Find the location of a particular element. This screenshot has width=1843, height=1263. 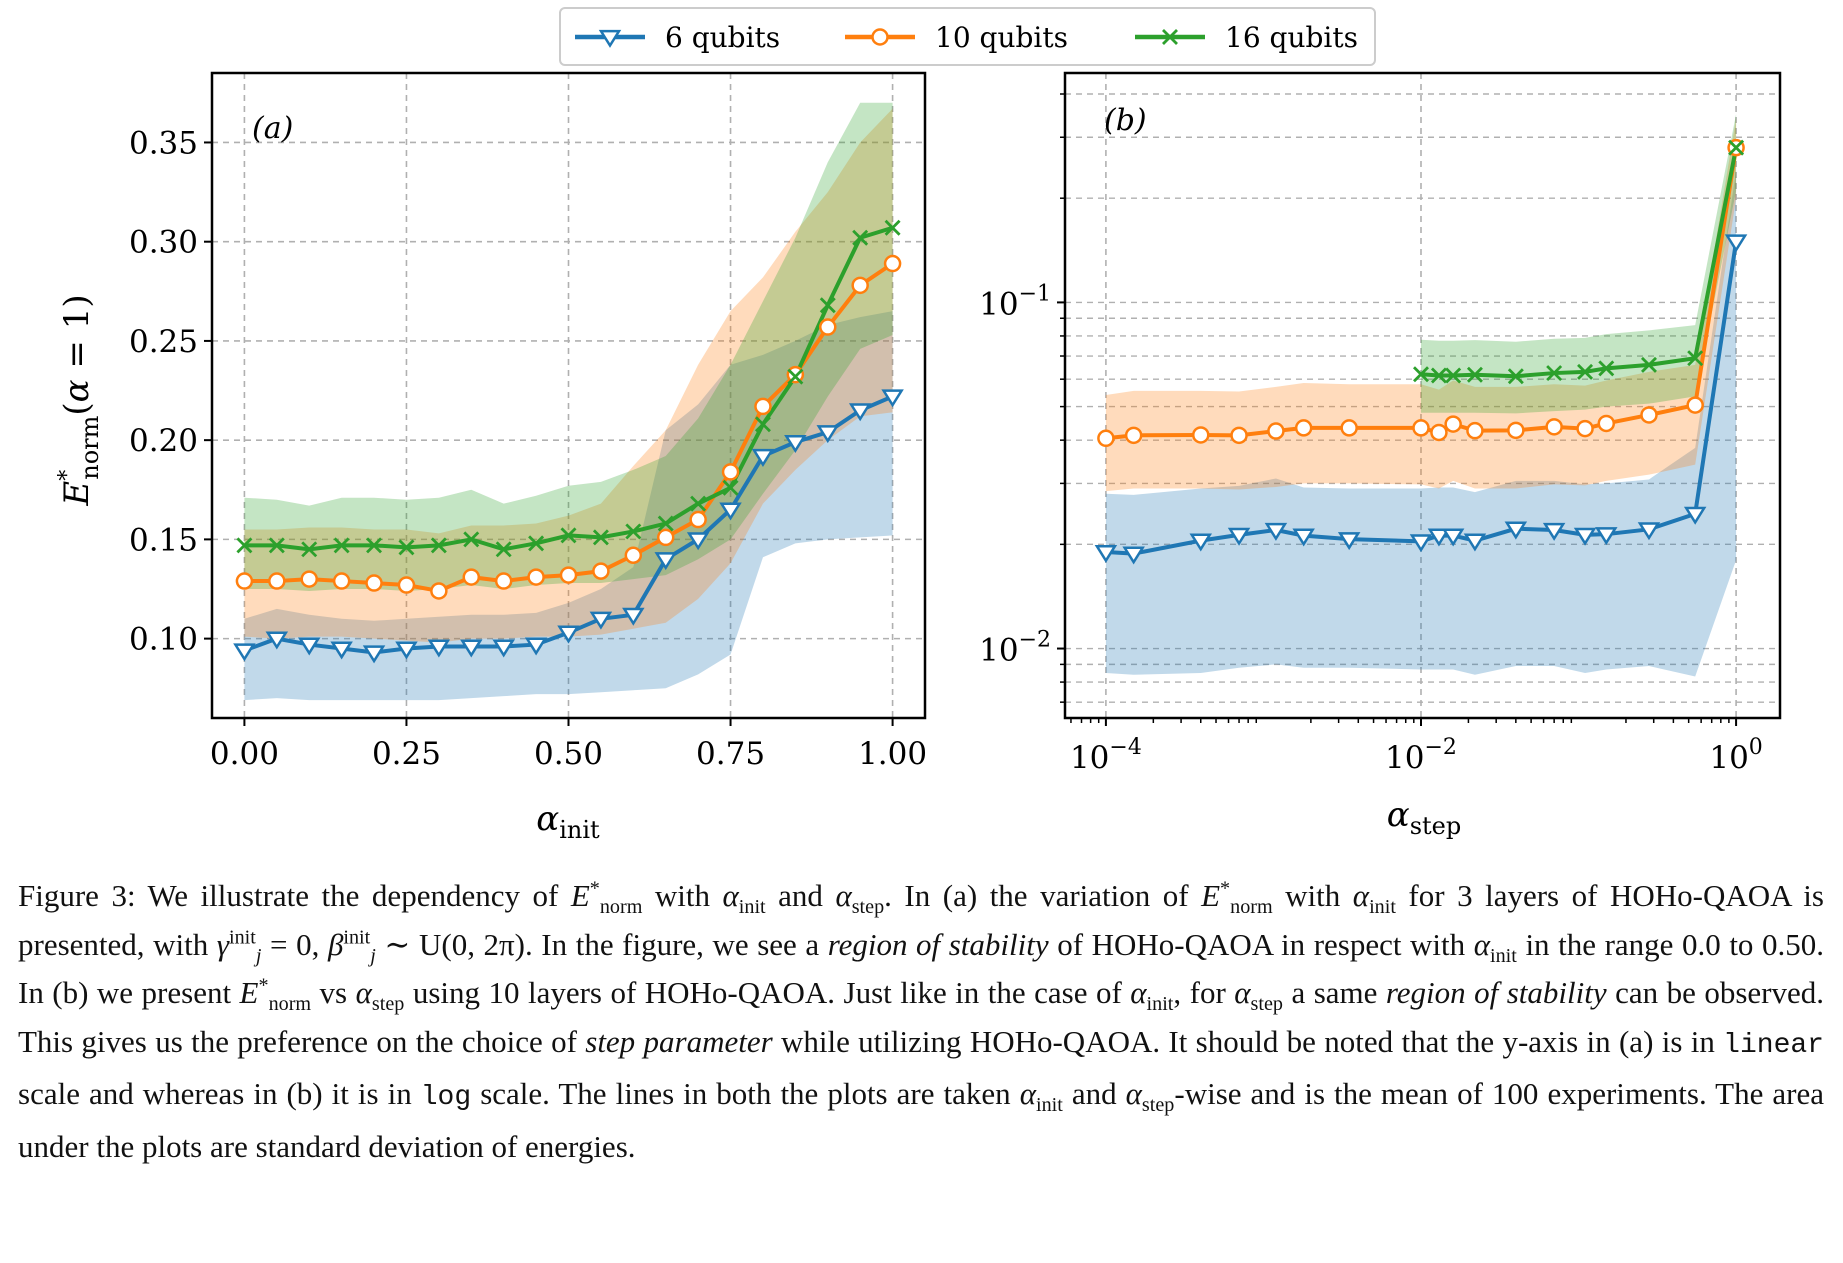

legend-label-16-qubits: 16 qubits is located at coordinates (1291, 37).